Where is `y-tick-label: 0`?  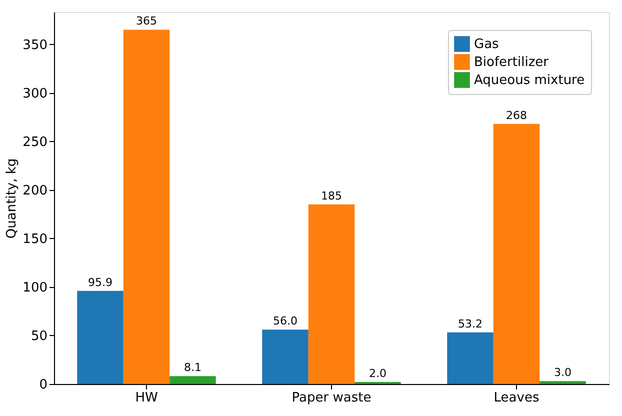 y-tick-label: 0 is located at coordinates (43, 385).